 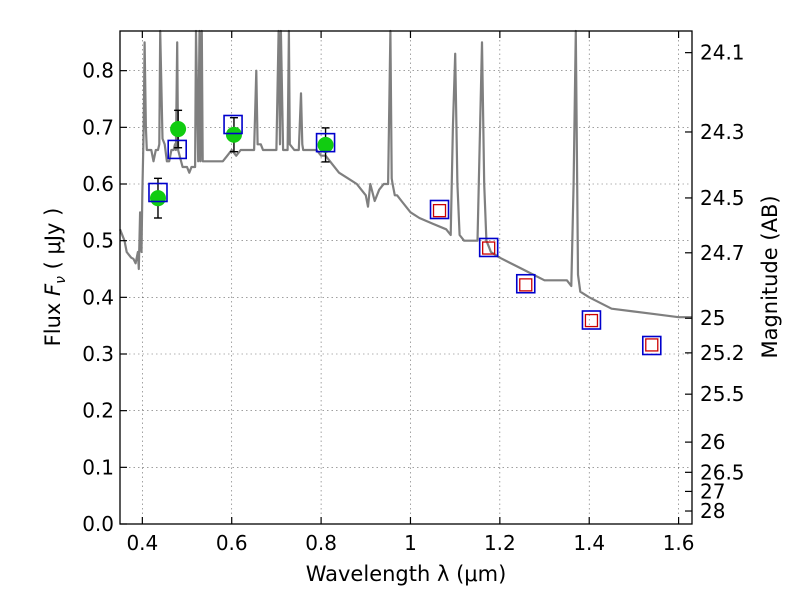 What do you see at coordinates (410, 543) in the screenshot?
I see `x-tick-label: 1` at bounding box center [410, 543].